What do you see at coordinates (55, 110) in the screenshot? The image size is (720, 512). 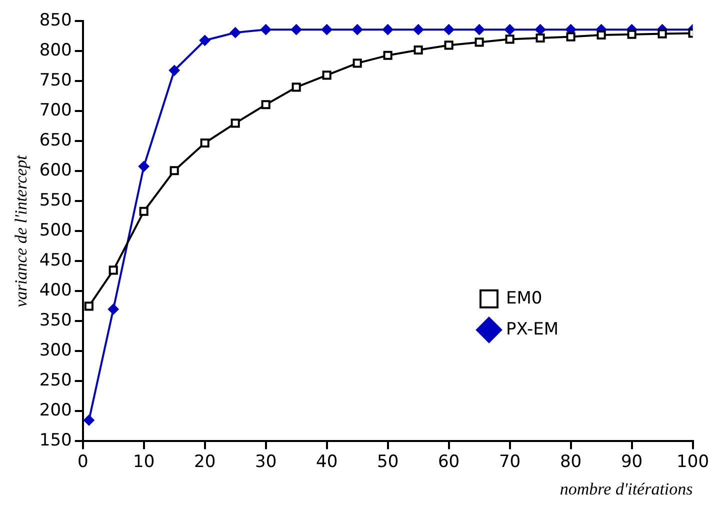 I see `y-tick-label: 700` at bounding box center [55, 110].